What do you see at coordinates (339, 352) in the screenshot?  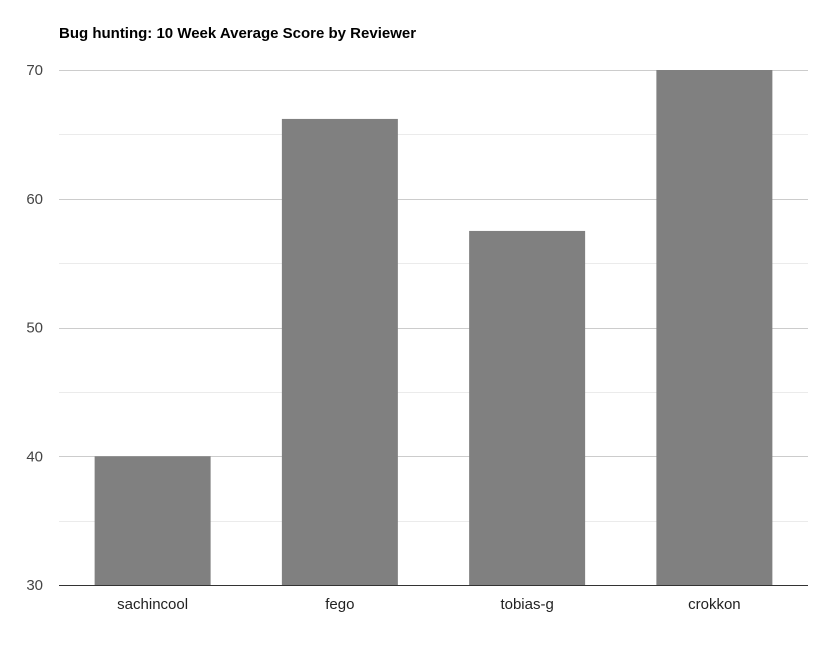 I see `bar-fego` at bounding box center [339, 352].